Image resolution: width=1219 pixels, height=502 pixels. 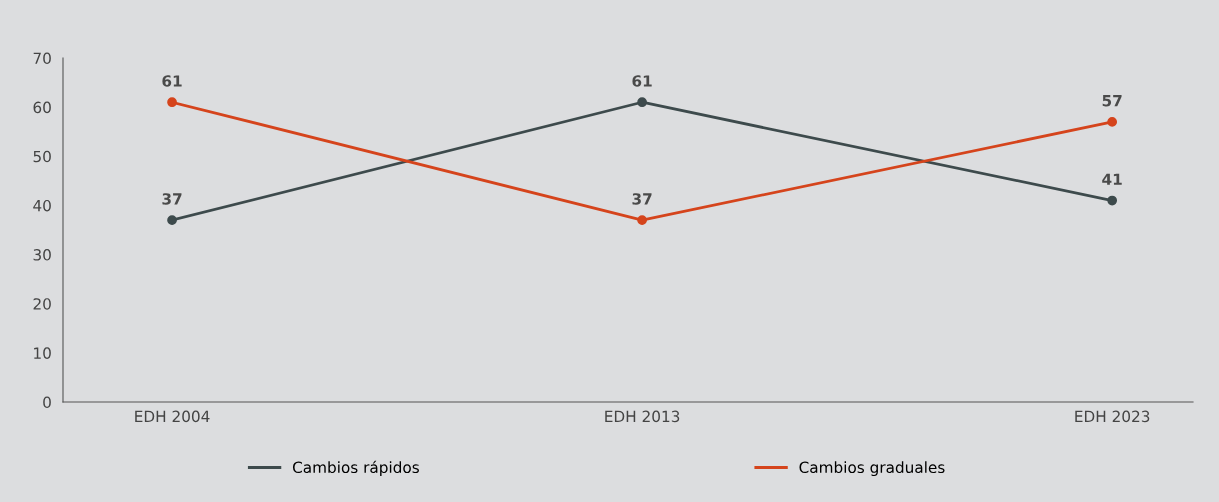 What do you see at coordinates (42, 353) in the screenshot?
I see `y-tick-label: 10` at bounding box center [42, 353].